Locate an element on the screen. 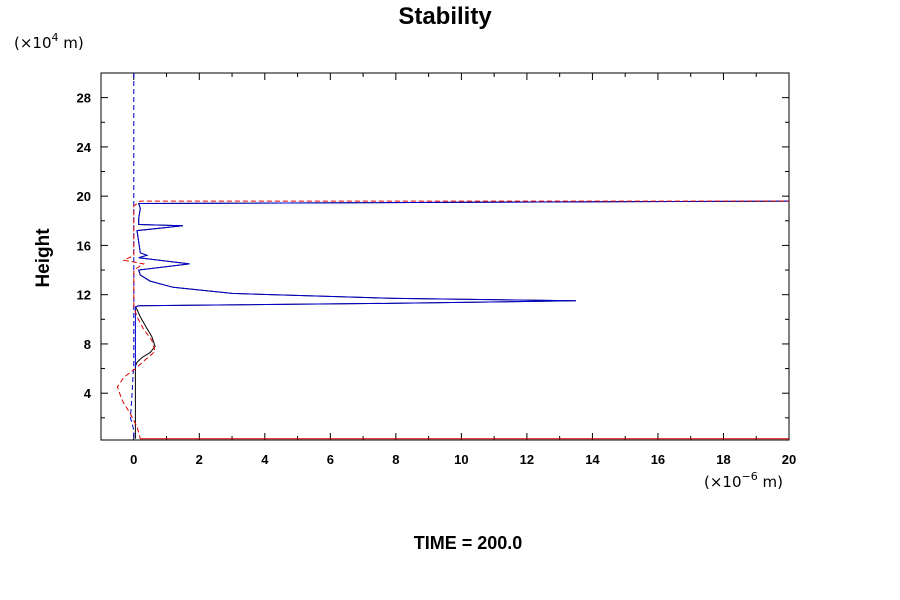 The height and width of the screenshot is (600, 900). y-tick-label: 28 is located at coordinates (84, 98).